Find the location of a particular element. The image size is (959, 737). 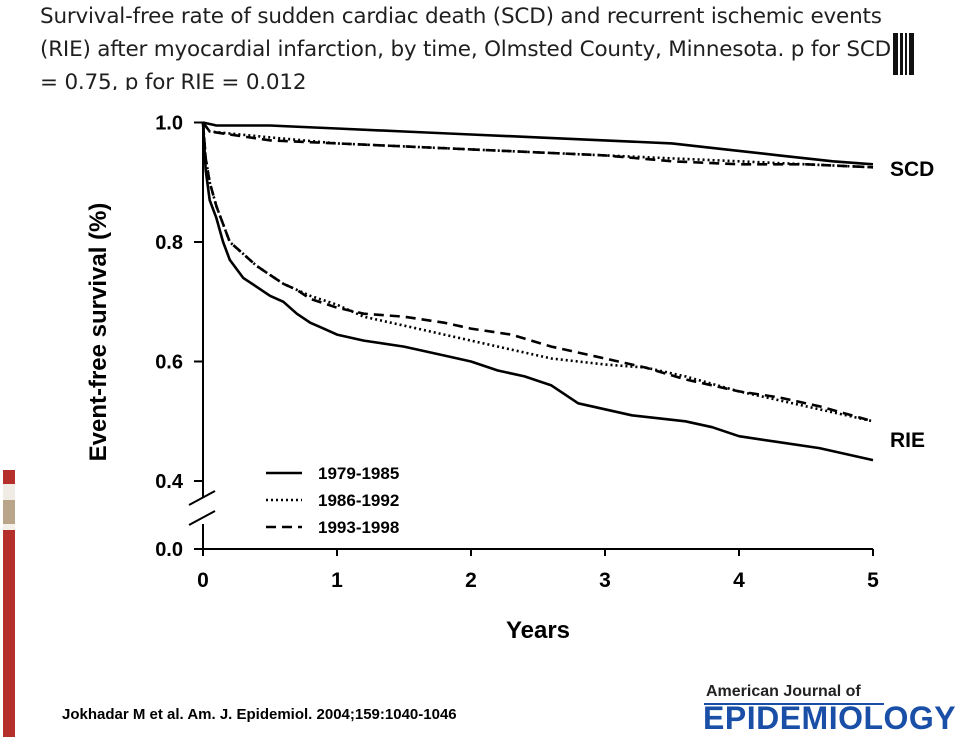

journal-logo-top: American Journal of is located at coordinates (783, 691).